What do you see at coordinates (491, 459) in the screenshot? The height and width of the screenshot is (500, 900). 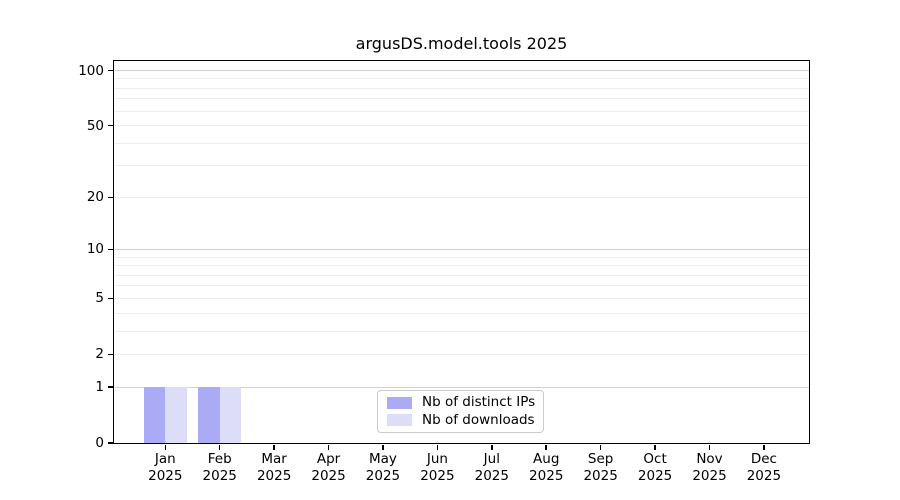 I see `x-tick-month: Jul` at bounding box center [491, 459].